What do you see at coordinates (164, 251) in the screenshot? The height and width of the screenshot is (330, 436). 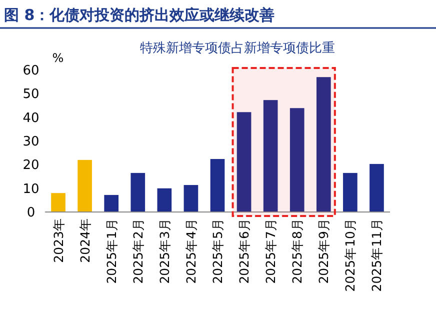 I see `x-tick-label: 2025年3月` at bounding box center [164, 251].